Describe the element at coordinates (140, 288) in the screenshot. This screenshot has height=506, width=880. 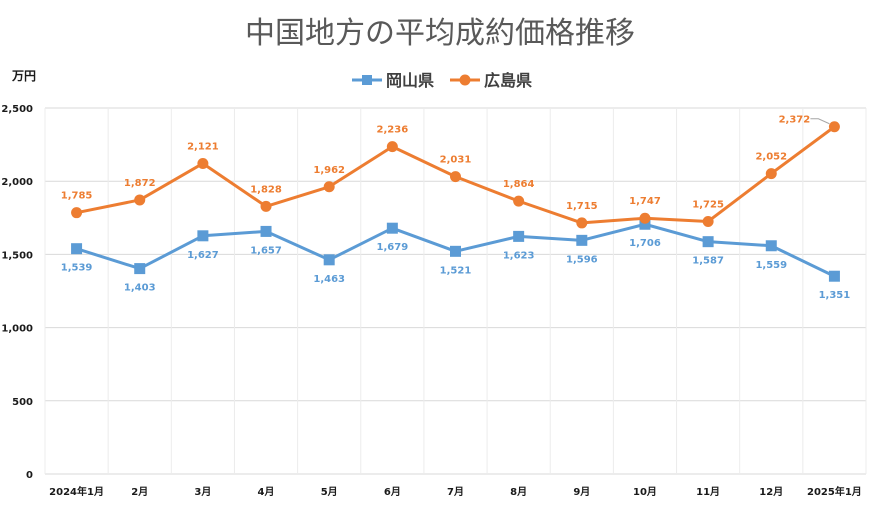
I see `data-label: 1,403` at that location.